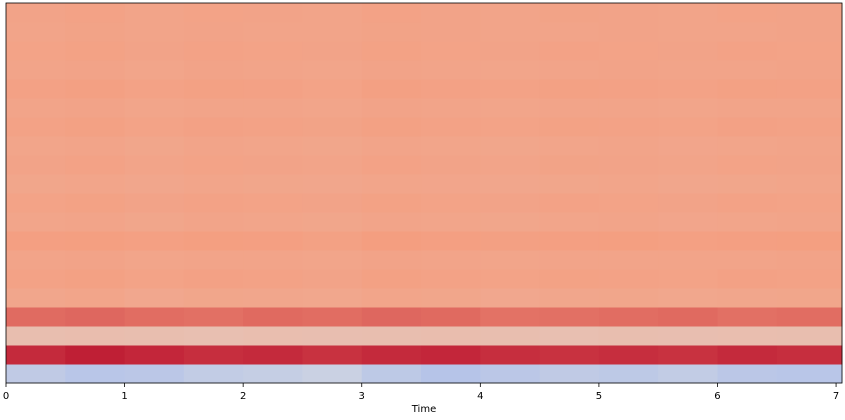 This screenshot has width=845, height=420. What do you see at coordinates (6, 396) in the screenshot?
I see `x-tick-label: 0` at bounding box center [6, 396].